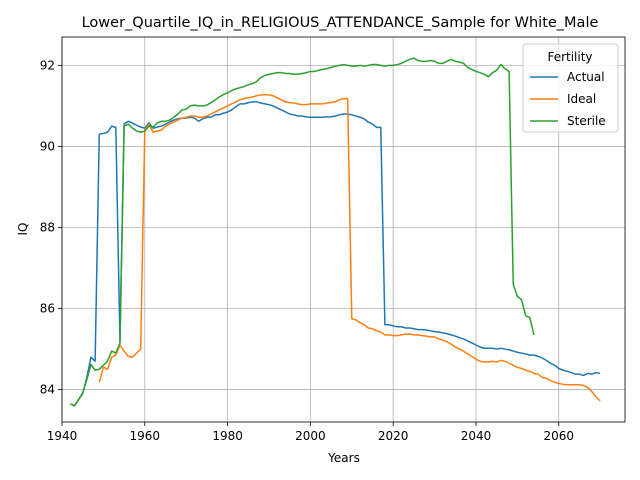  I want to click on legend: Fertility Actual Ideal Sterile, so click(570, 88).